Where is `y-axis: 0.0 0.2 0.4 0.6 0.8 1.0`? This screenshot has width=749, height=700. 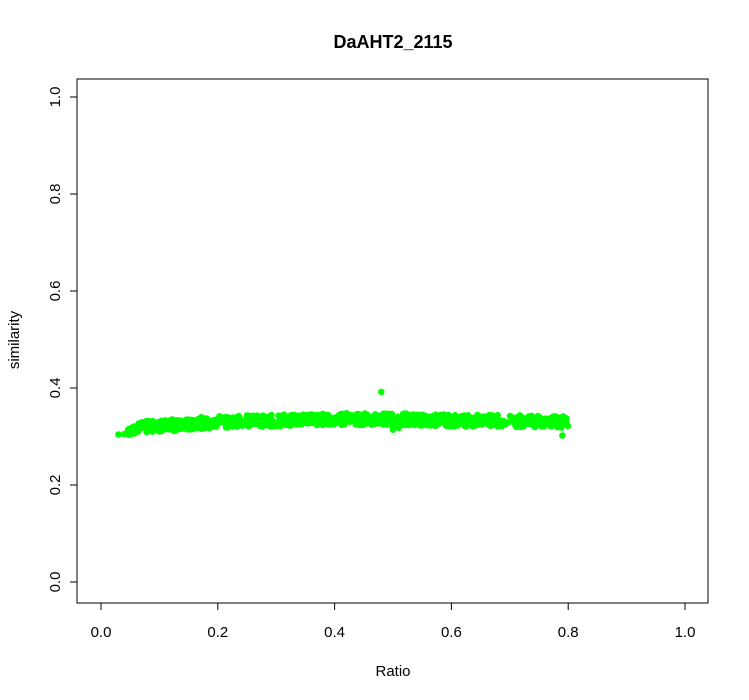 y-axis: 0.0 0.2 0.4 0.6 0.8 1.0 is located at coordinates (62, 340).